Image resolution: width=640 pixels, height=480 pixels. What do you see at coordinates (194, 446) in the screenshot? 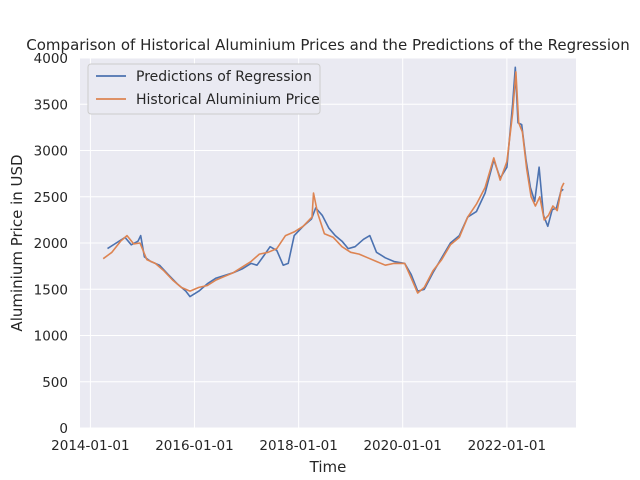
I see `x-tick-label: 2016-01-01` at bounding box center [194, 446].